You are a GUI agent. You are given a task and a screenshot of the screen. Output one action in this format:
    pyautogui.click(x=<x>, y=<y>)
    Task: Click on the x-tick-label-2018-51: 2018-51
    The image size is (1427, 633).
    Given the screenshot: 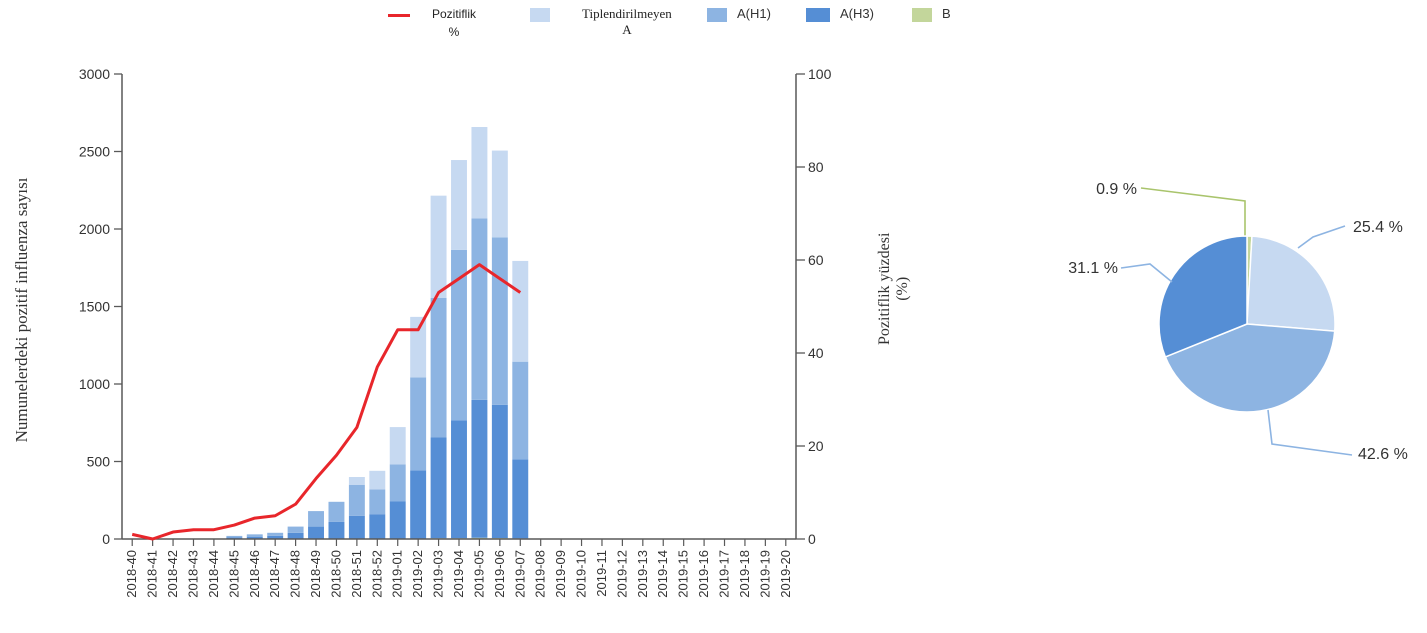 What is the action you would take?
    pyautogui.click(x=356, y=574)
    